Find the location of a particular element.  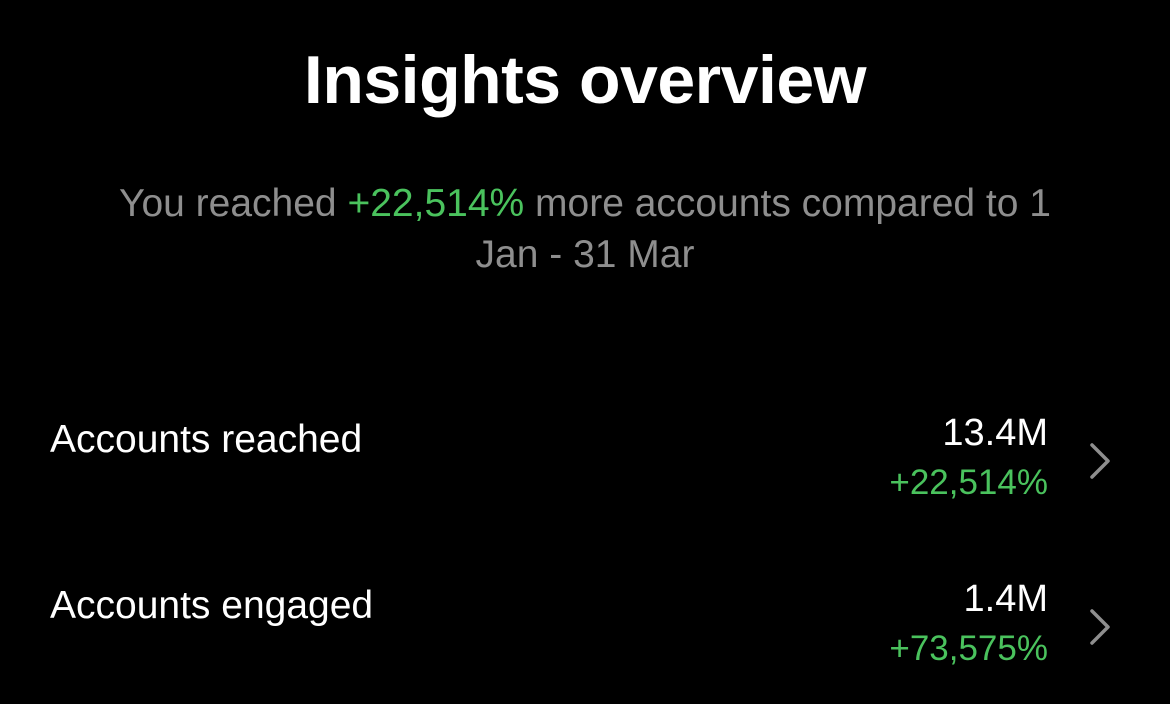

metric-value: 13.4M is located at coordinates (995, 433).